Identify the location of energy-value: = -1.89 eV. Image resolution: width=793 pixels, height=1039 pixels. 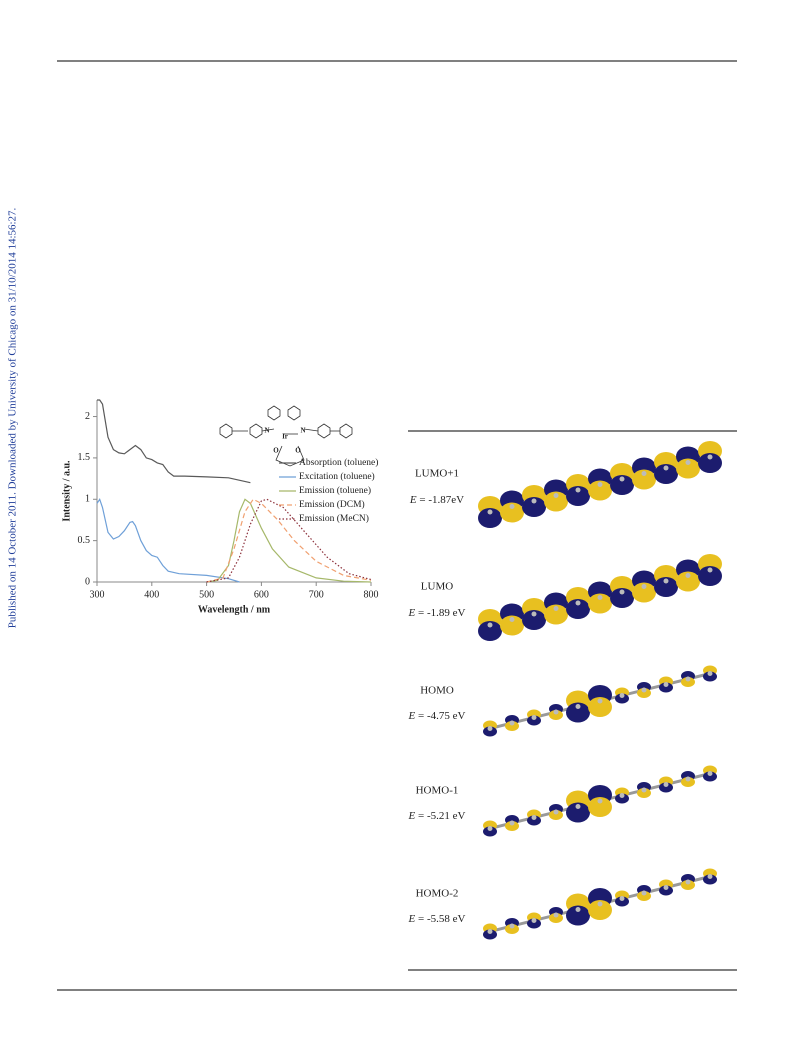
(440, 613).